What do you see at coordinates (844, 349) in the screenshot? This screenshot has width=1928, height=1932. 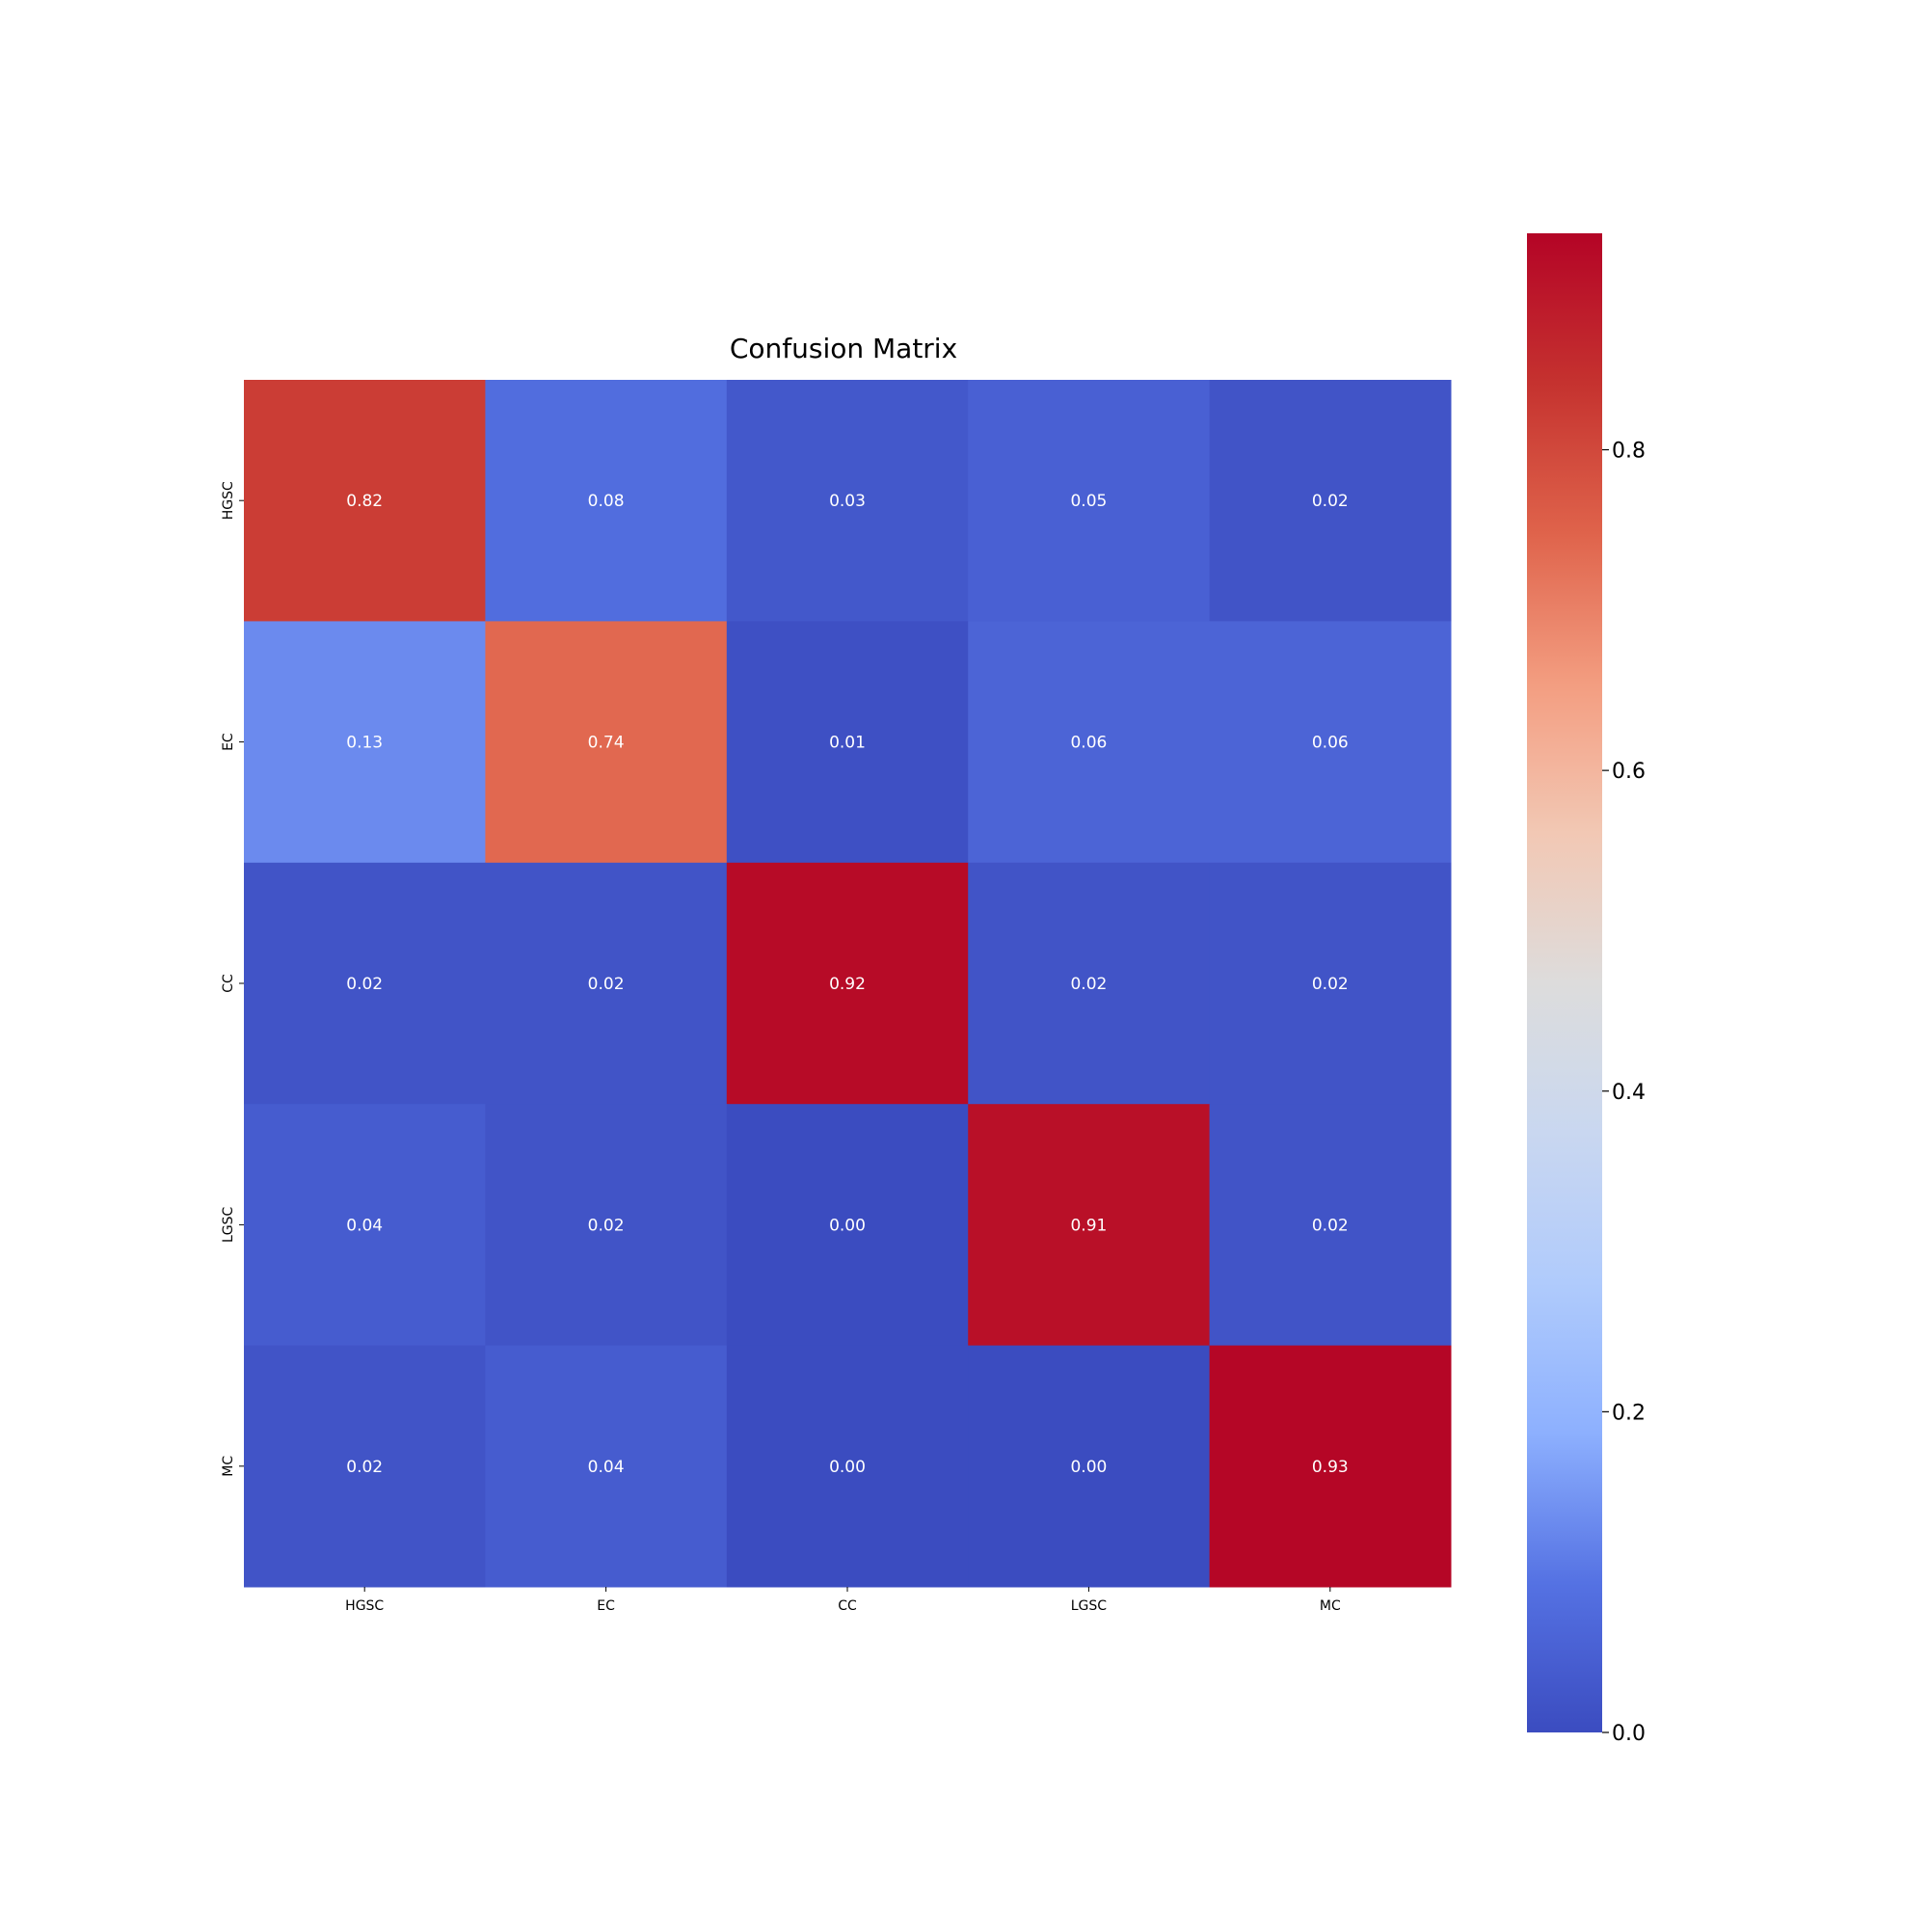 I see `chart-title: Confusion Matrix` at bounding box center [844, 349].